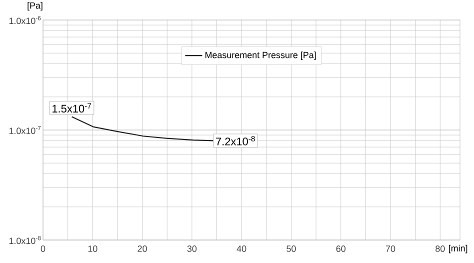 The image size is (474, 263). Describe the element at coordinates (440, 249) in the screenshot. I see `x-tick-label: 80` at that location.